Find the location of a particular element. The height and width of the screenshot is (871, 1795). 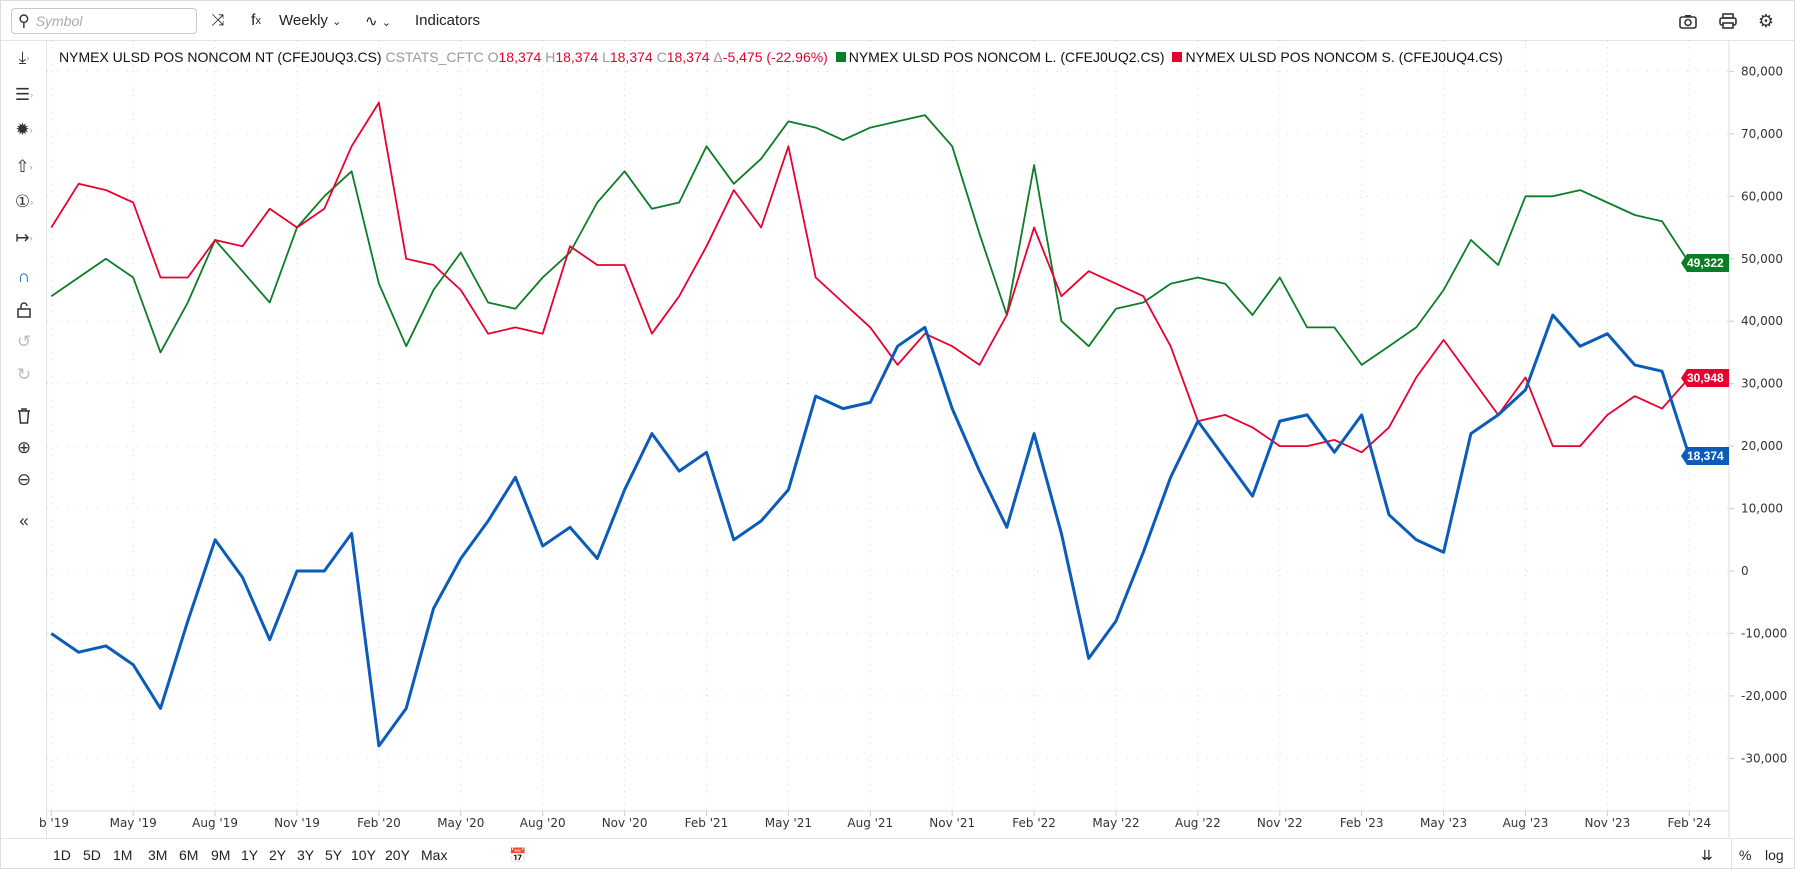

divider is located at coordinates (1731, 855).